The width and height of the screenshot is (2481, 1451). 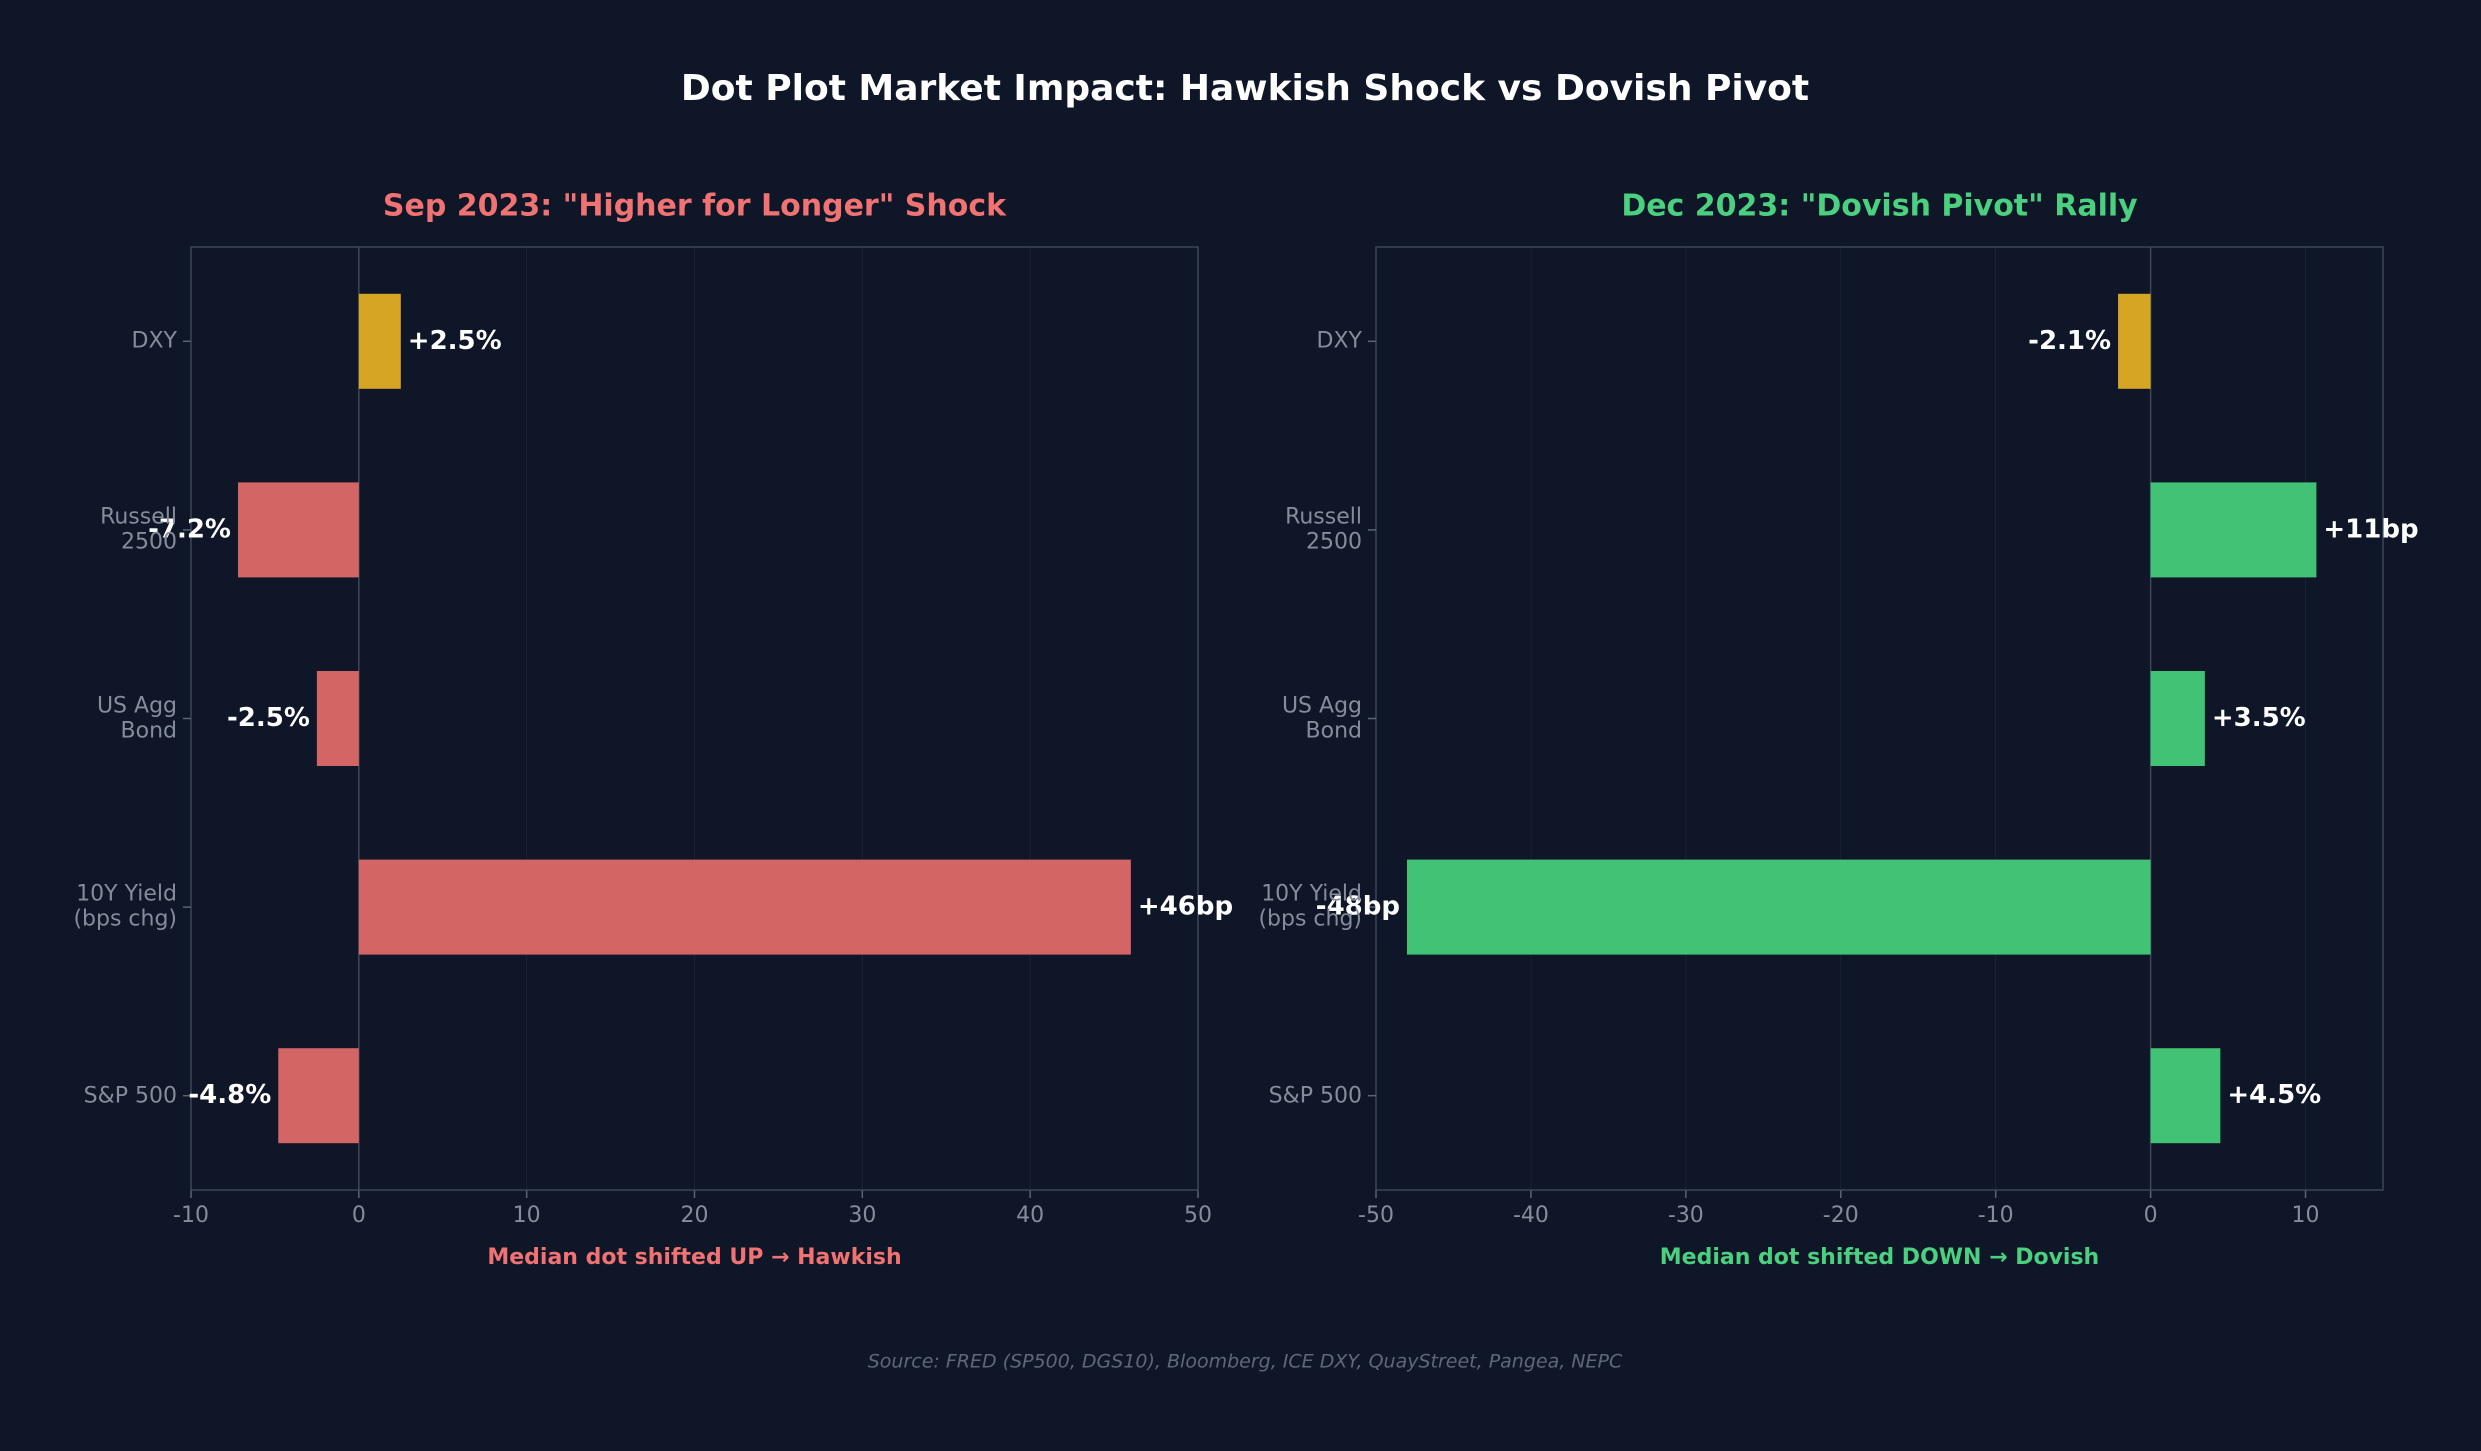 What do you see at coordinates (1841, 1215) in the screenshot?
I see `x-tick-label: -20` at bounding box center [1841, 1215].